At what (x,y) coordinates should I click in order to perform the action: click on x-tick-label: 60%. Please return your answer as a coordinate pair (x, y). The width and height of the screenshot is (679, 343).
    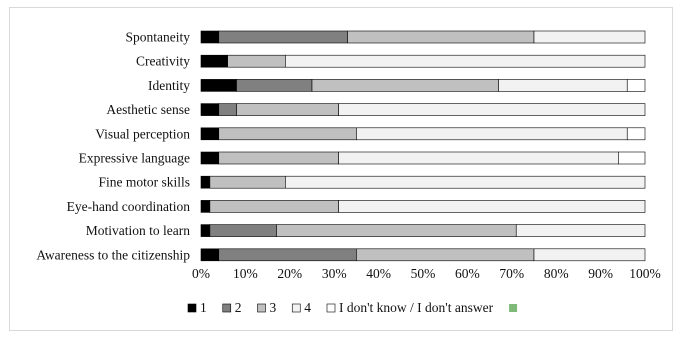
    Looking at the image, I should click on (467, 273).